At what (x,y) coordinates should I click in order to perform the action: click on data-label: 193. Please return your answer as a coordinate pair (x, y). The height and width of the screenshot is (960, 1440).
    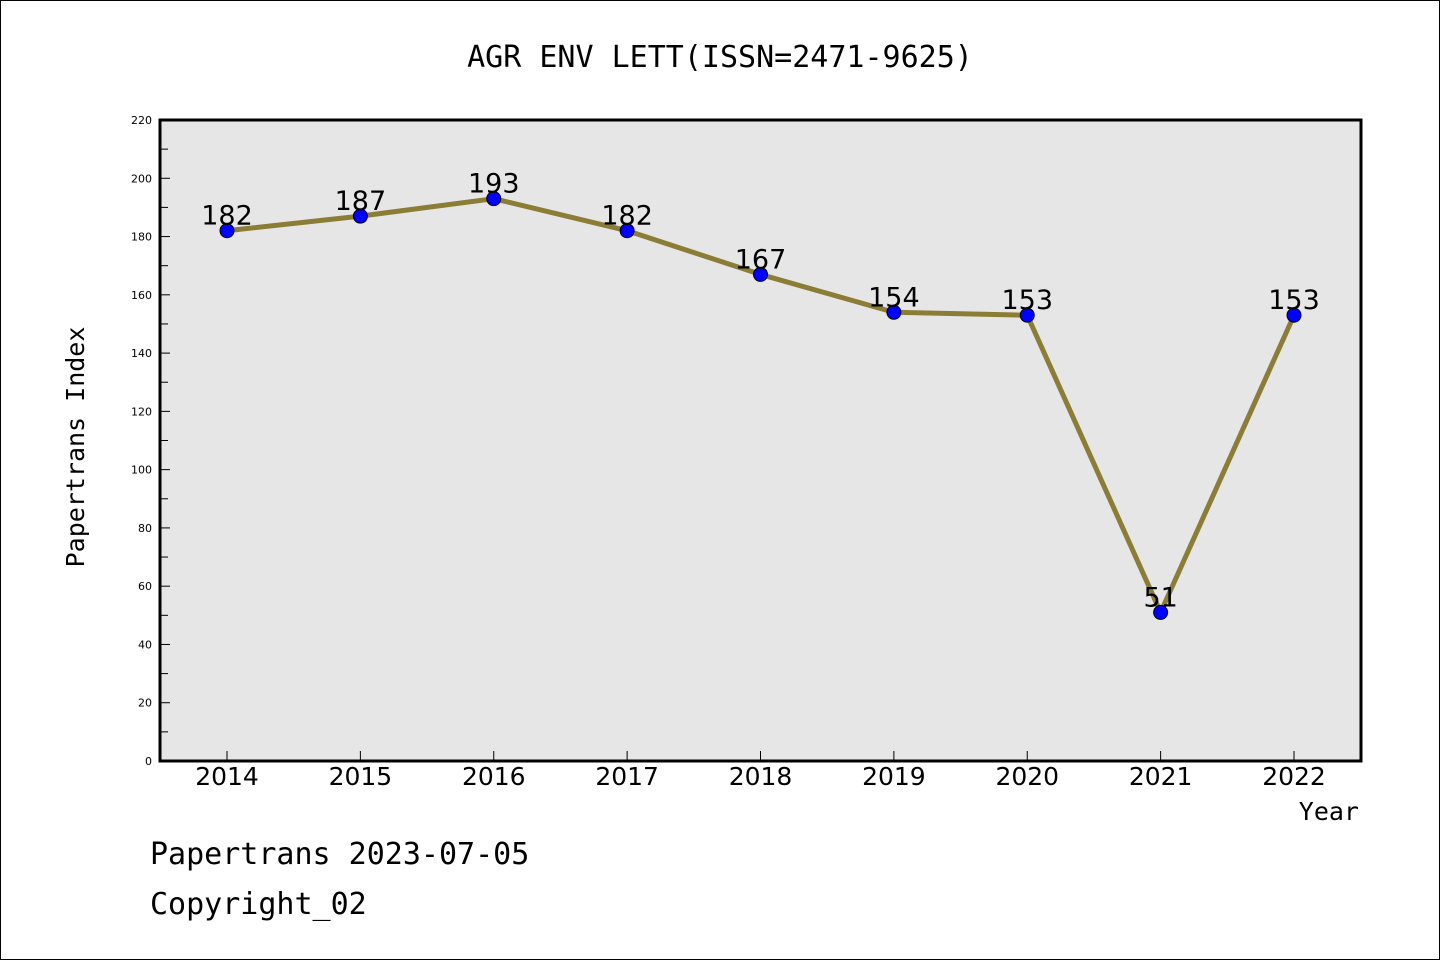
    Looking at the image, I should click on (494, 184).